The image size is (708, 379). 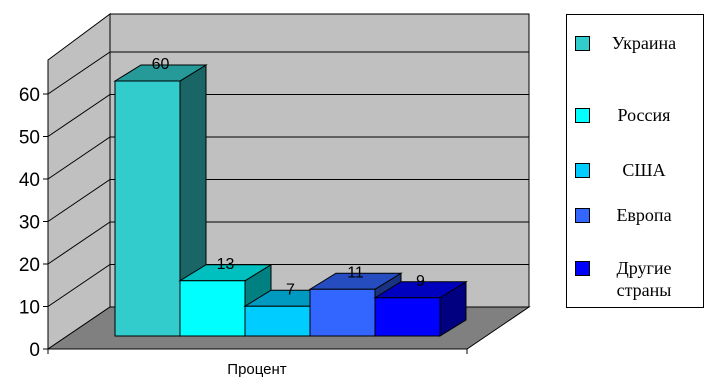 What do you see at coordinates (582, 268) in the screenshot?
I see `legend-swatch-other` at bounding box center [582, 268].